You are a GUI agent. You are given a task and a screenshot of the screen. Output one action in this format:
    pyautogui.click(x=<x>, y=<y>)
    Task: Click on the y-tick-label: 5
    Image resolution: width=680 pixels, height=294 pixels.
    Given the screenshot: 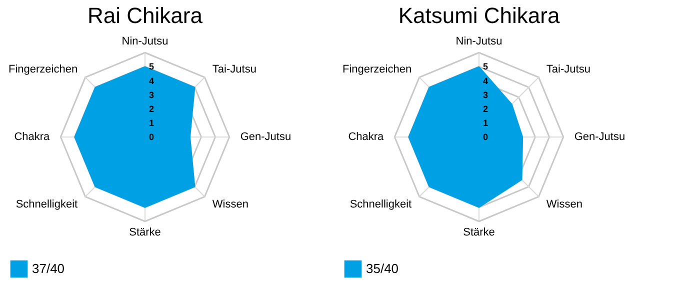 What is the action you would take?
    pyautogui.click(x=485, y=67)
    